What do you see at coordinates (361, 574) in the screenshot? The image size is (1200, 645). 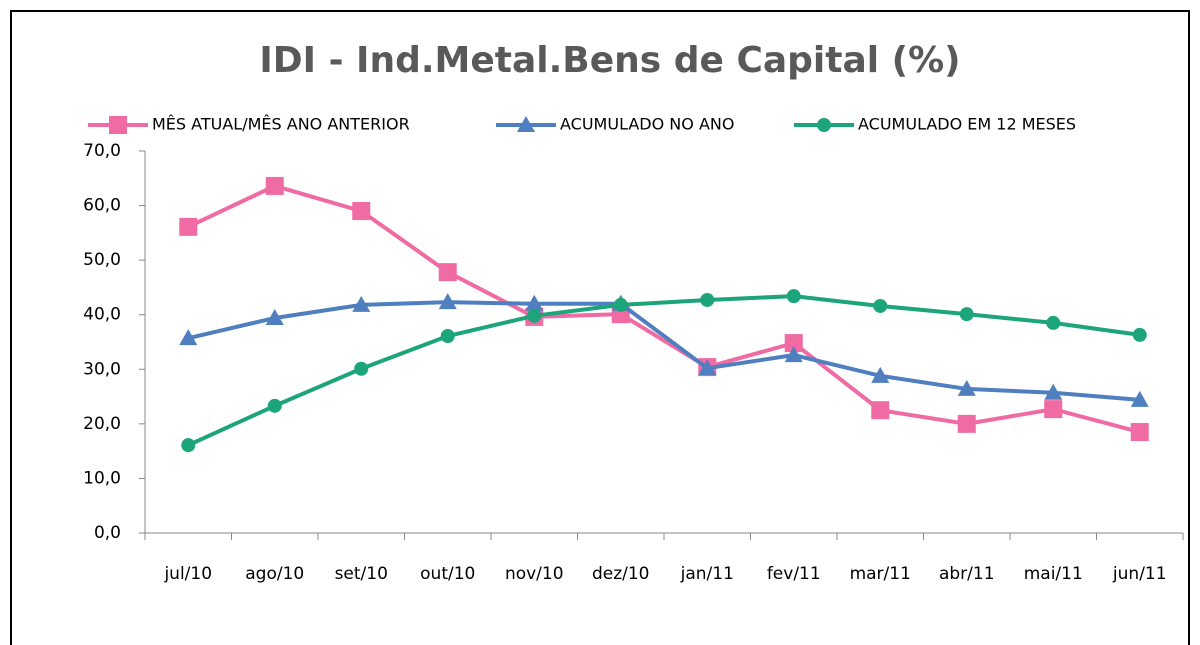 I see `x-tick-label: set/10` at bounding box center [361, 574].